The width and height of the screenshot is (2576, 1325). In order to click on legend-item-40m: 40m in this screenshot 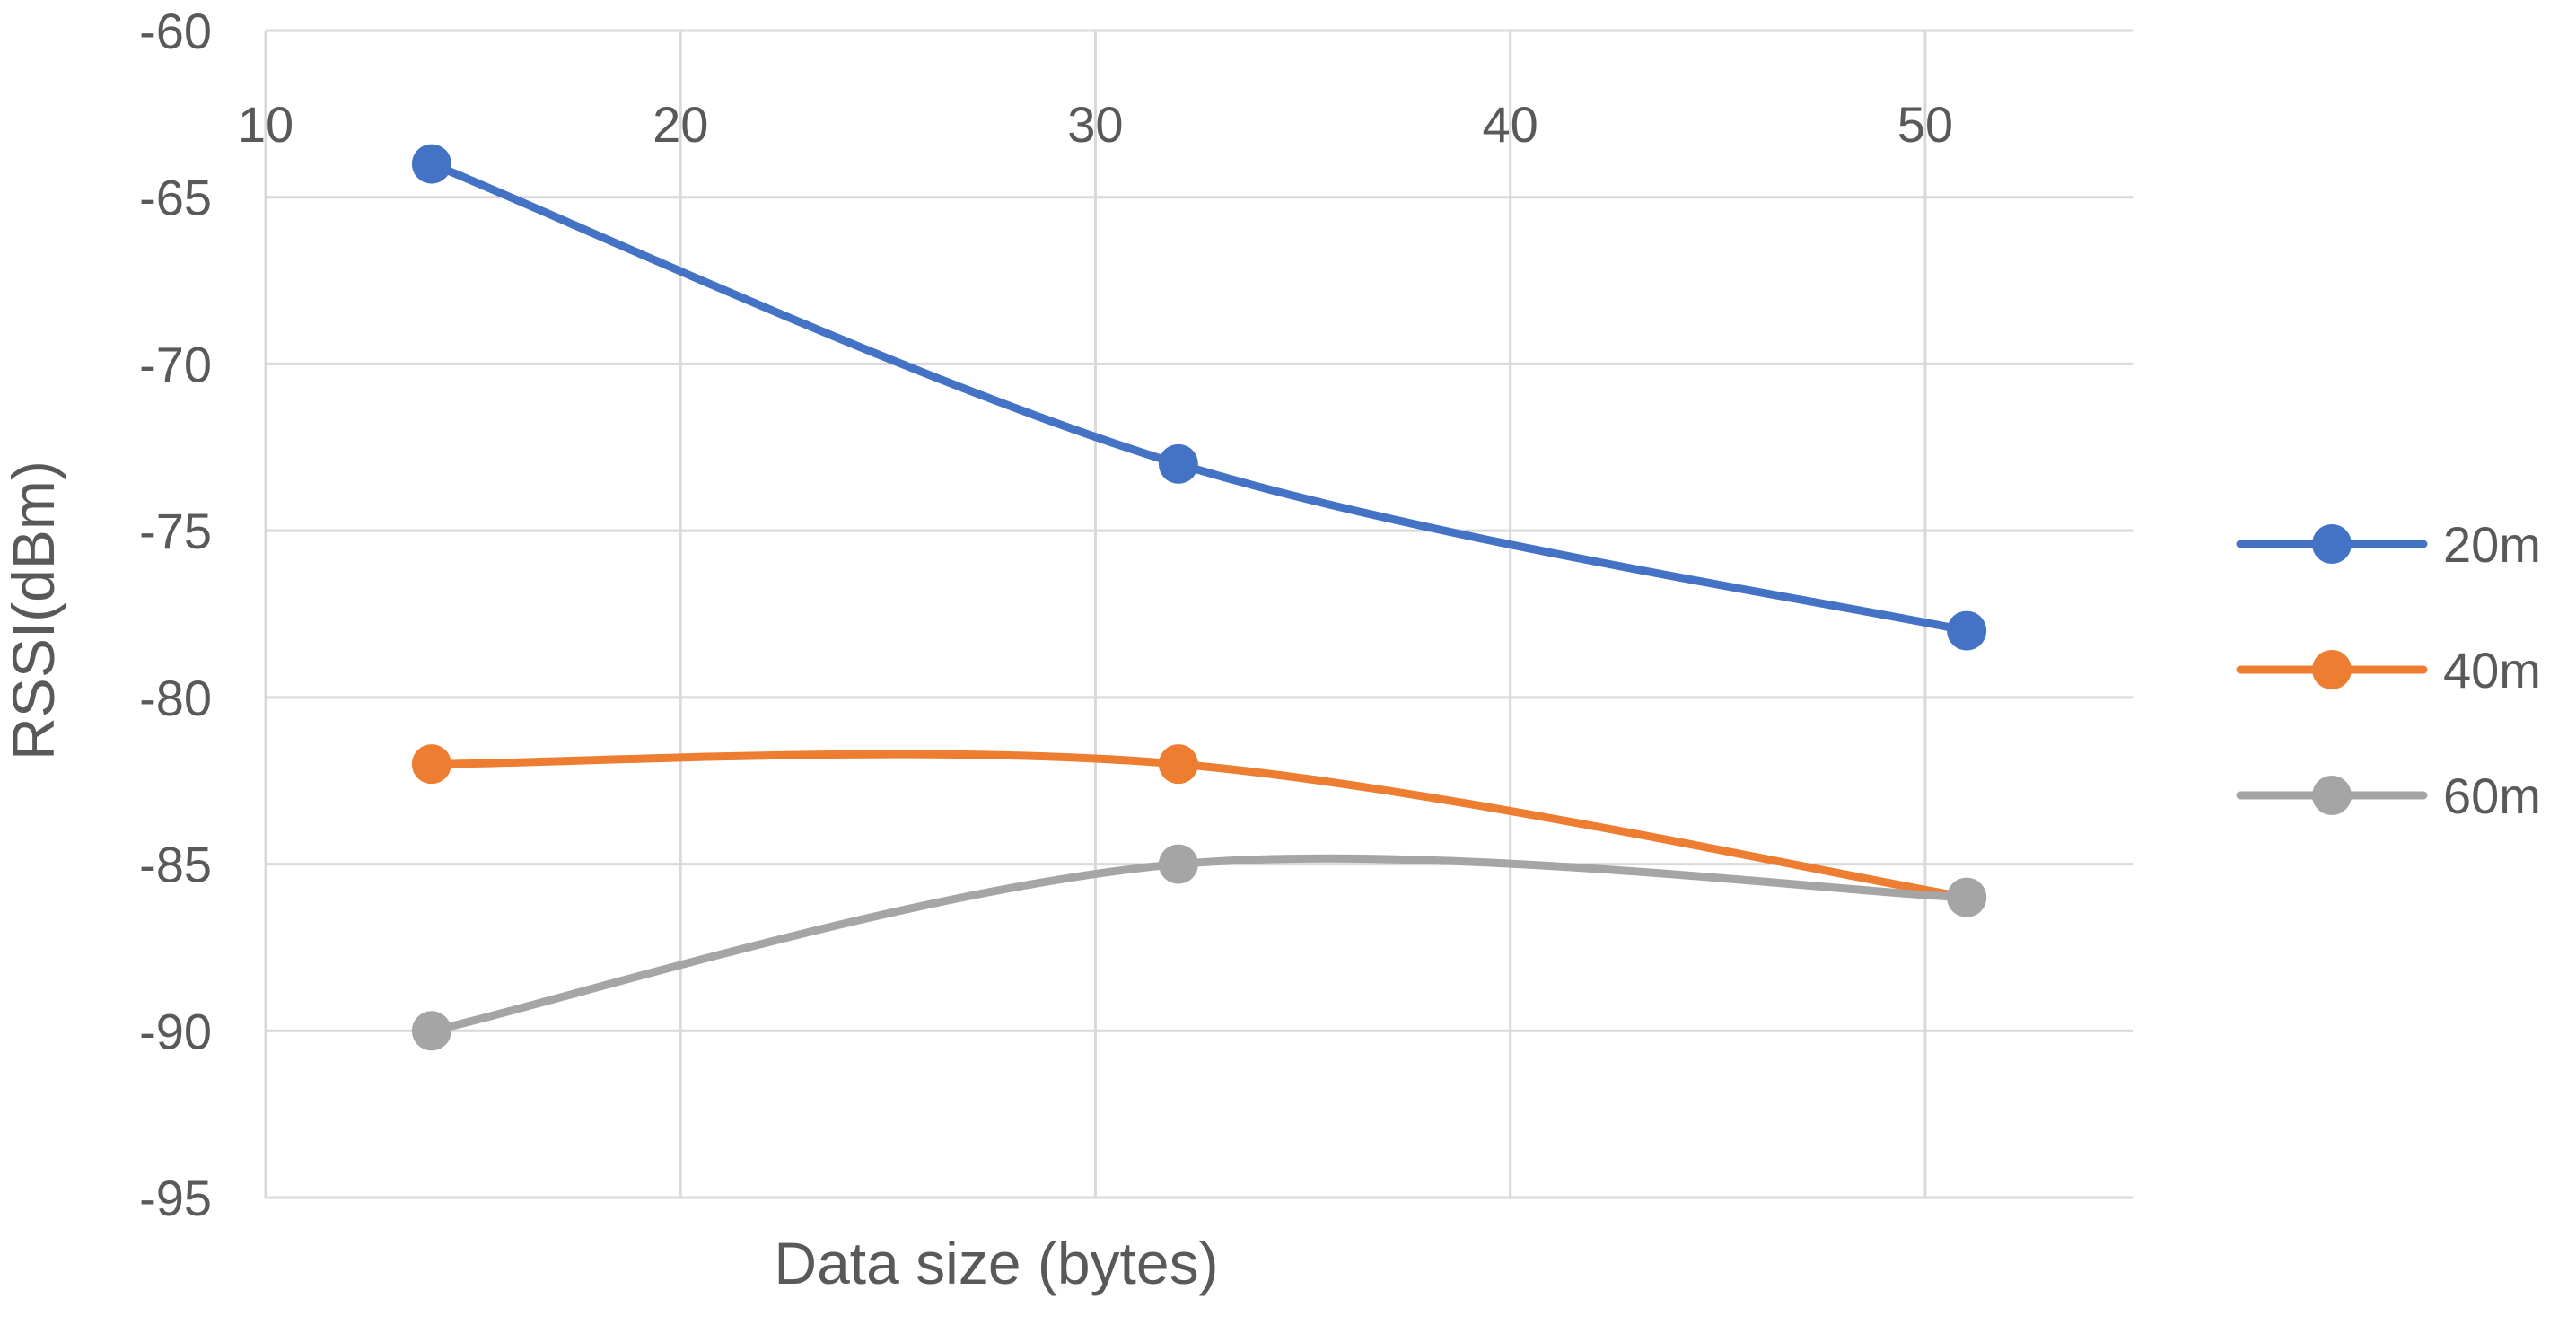, I will do `click(2388, 670)`.